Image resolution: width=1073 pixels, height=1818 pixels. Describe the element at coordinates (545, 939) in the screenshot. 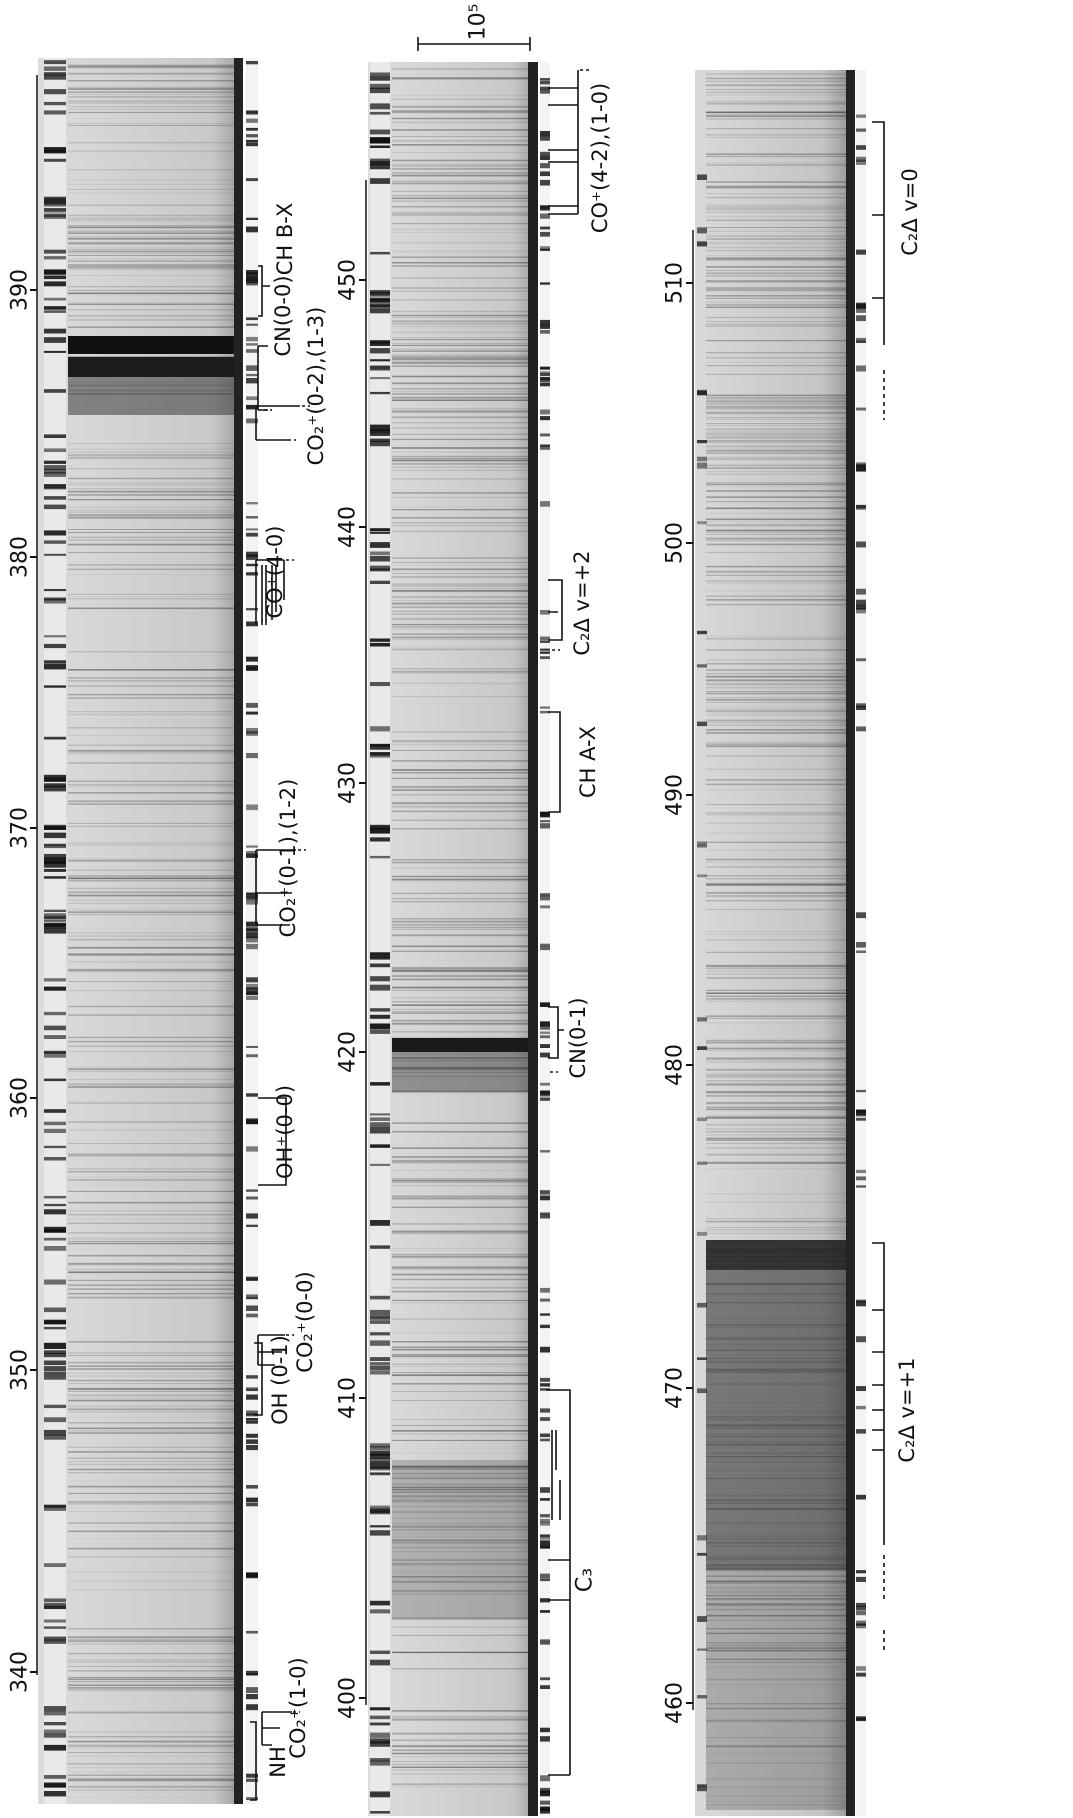

I see `middle-side-comb` at that location.